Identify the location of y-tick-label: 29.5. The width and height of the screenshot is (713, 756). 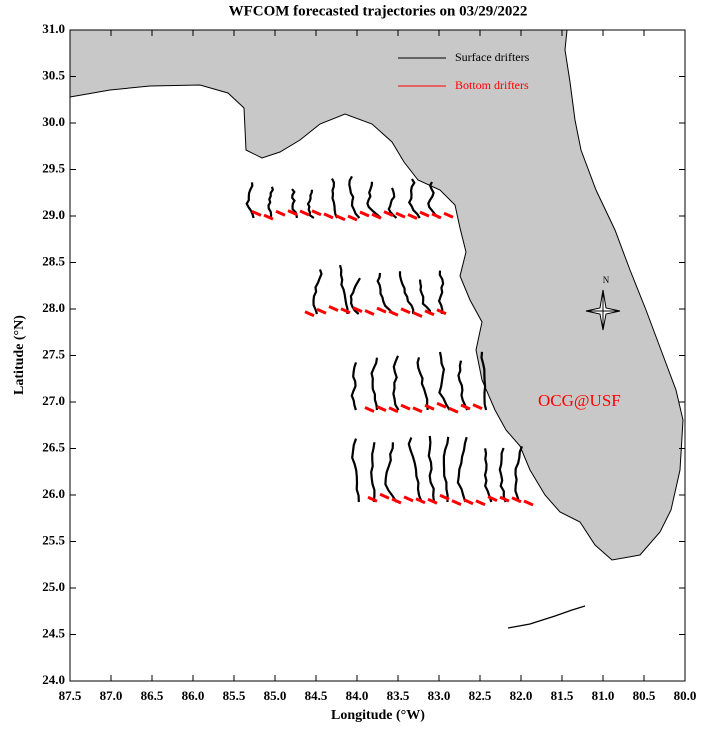
(53, 167).